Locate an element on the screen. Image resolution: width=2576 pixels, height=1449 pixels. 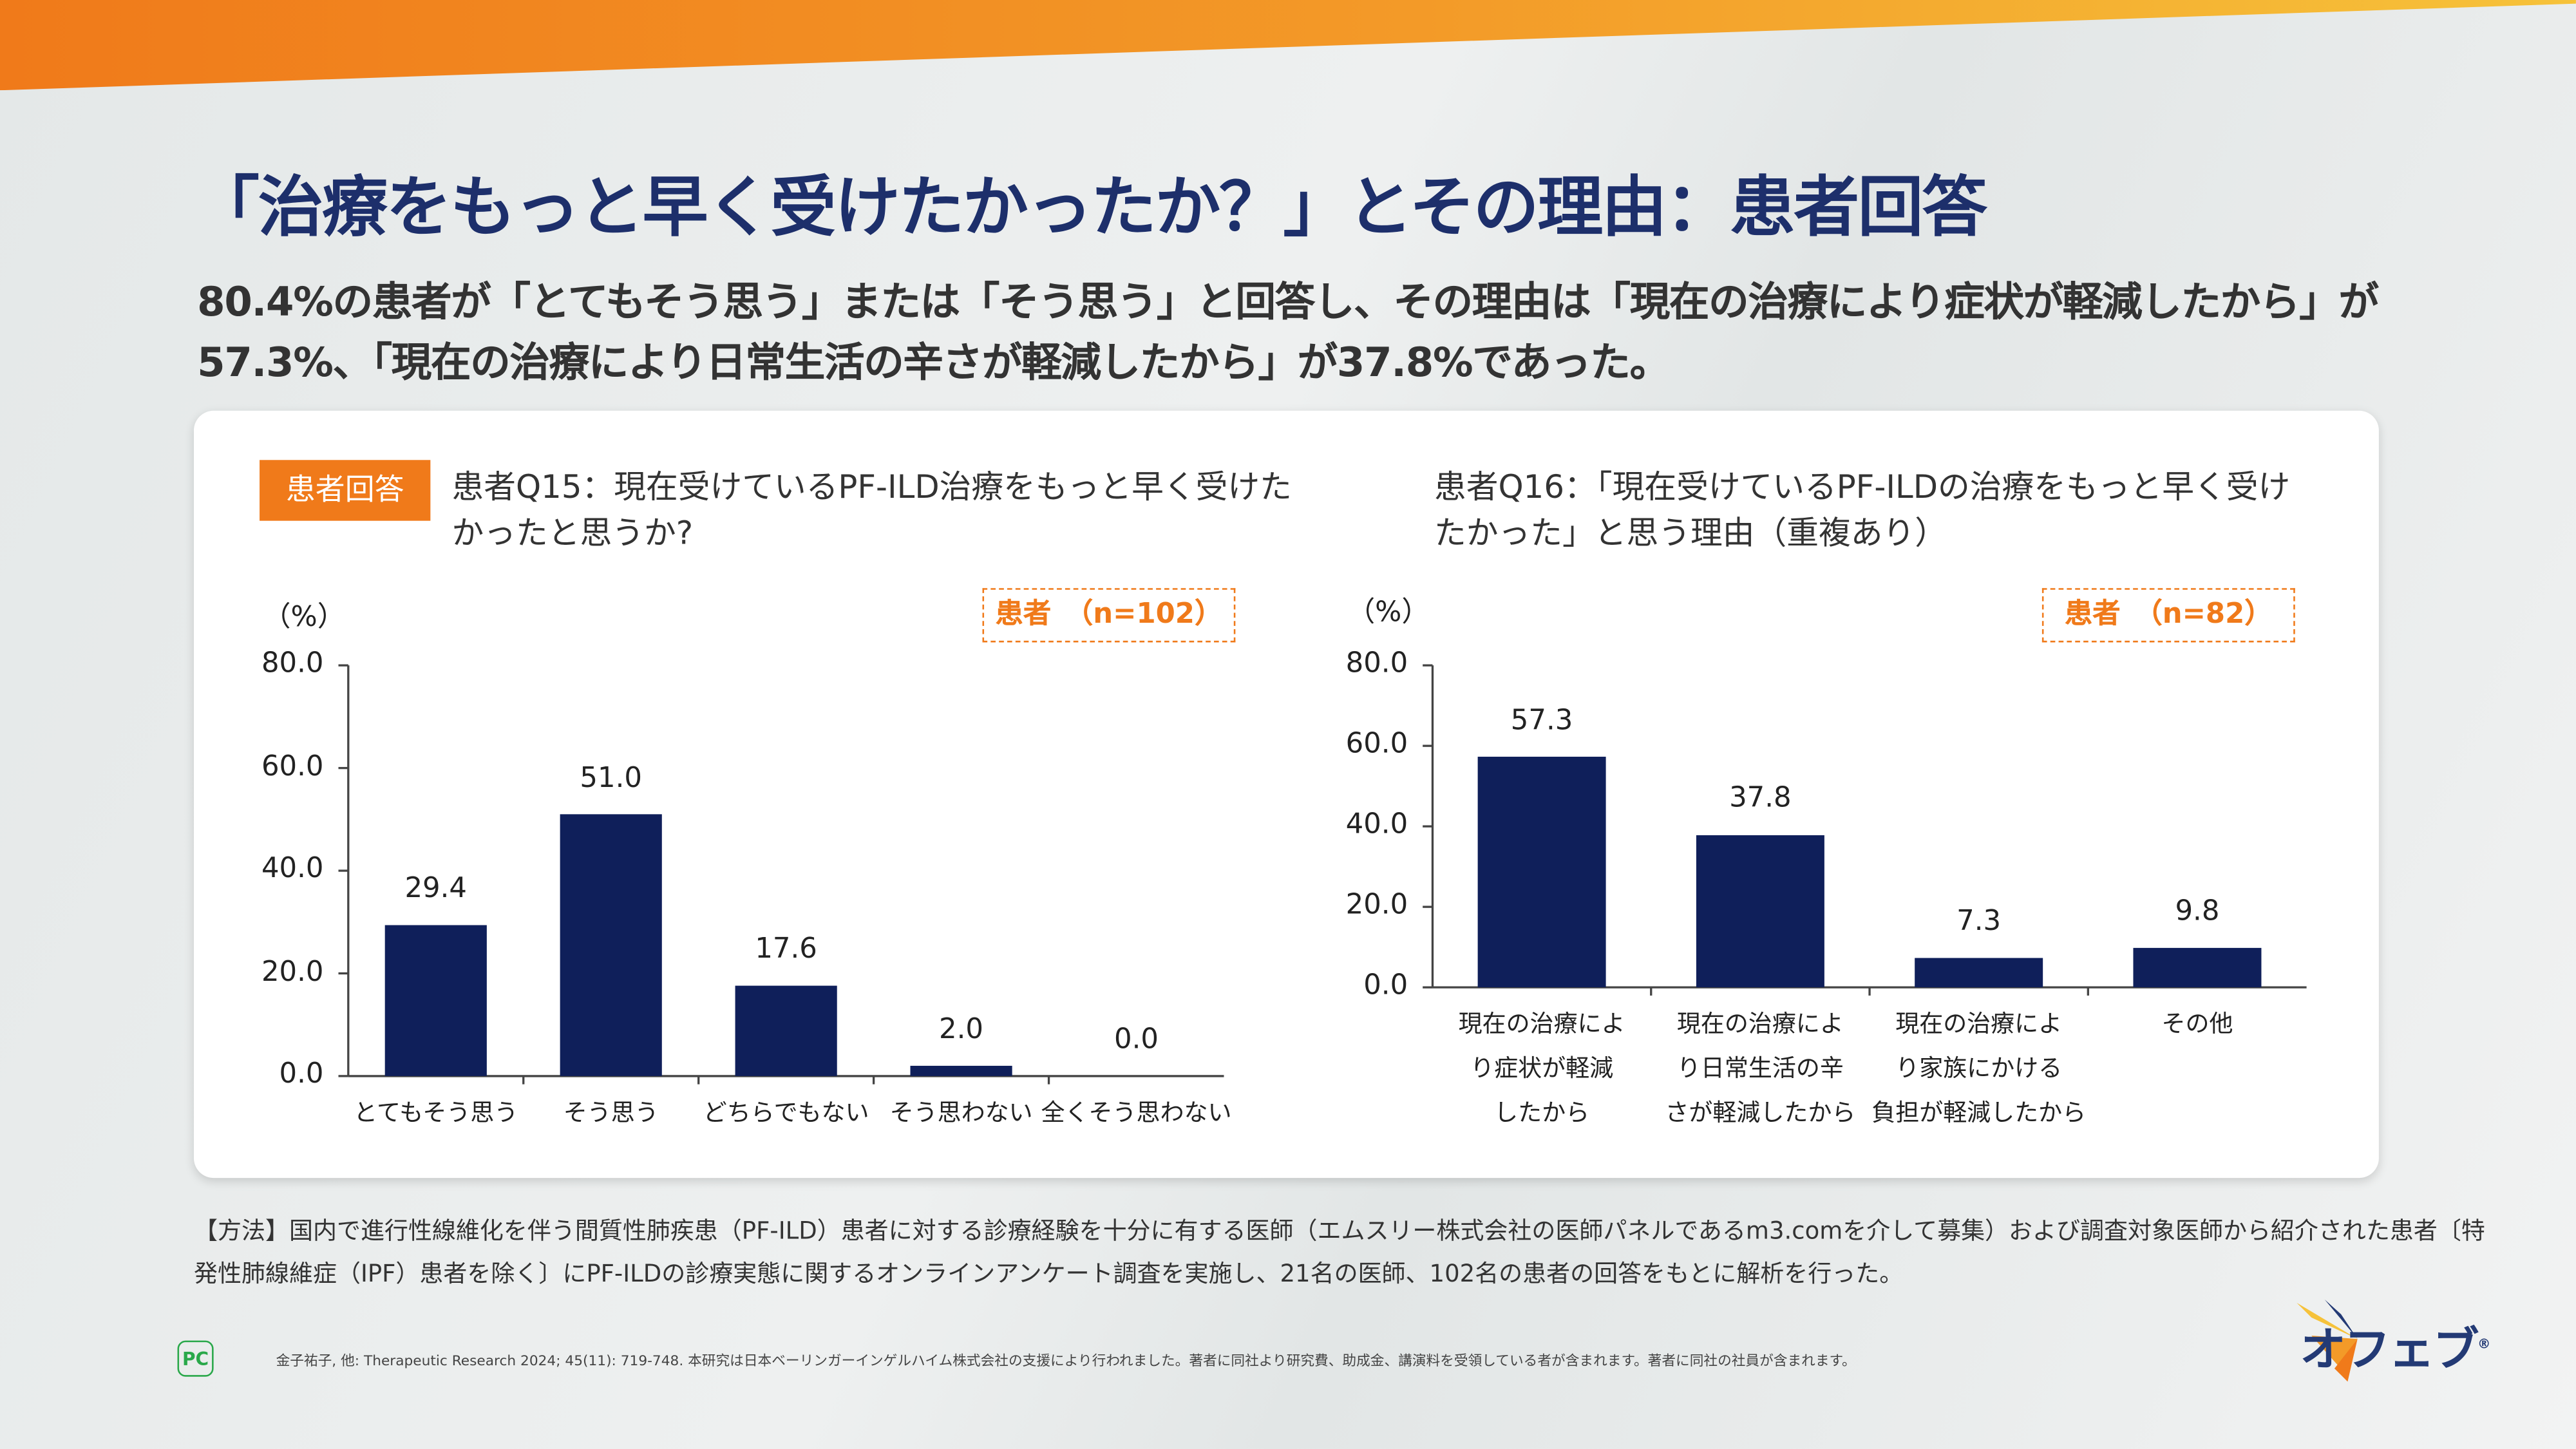
x-tick-label-line: り日常生活の辛 is located at coordinates (1760, 1069).